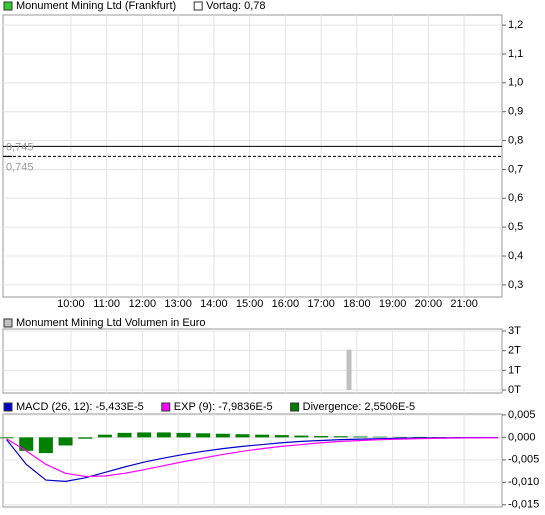 The width and height of the screenshot is (545, 515). I want to click on y-tick-label: -0,005, so click(523, 460).